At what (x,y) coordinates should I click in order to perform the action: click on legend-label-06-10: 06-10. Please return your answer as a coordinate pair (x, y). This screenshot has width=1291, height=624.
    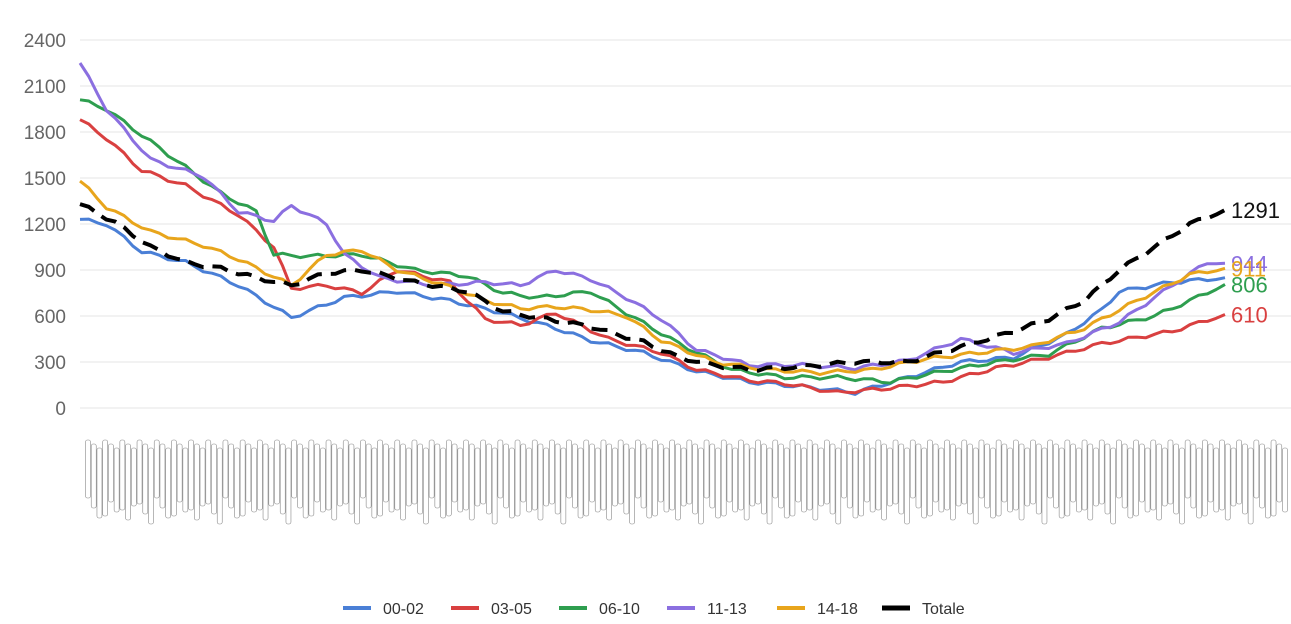
    Looking at the image, I should click on (619, 609).